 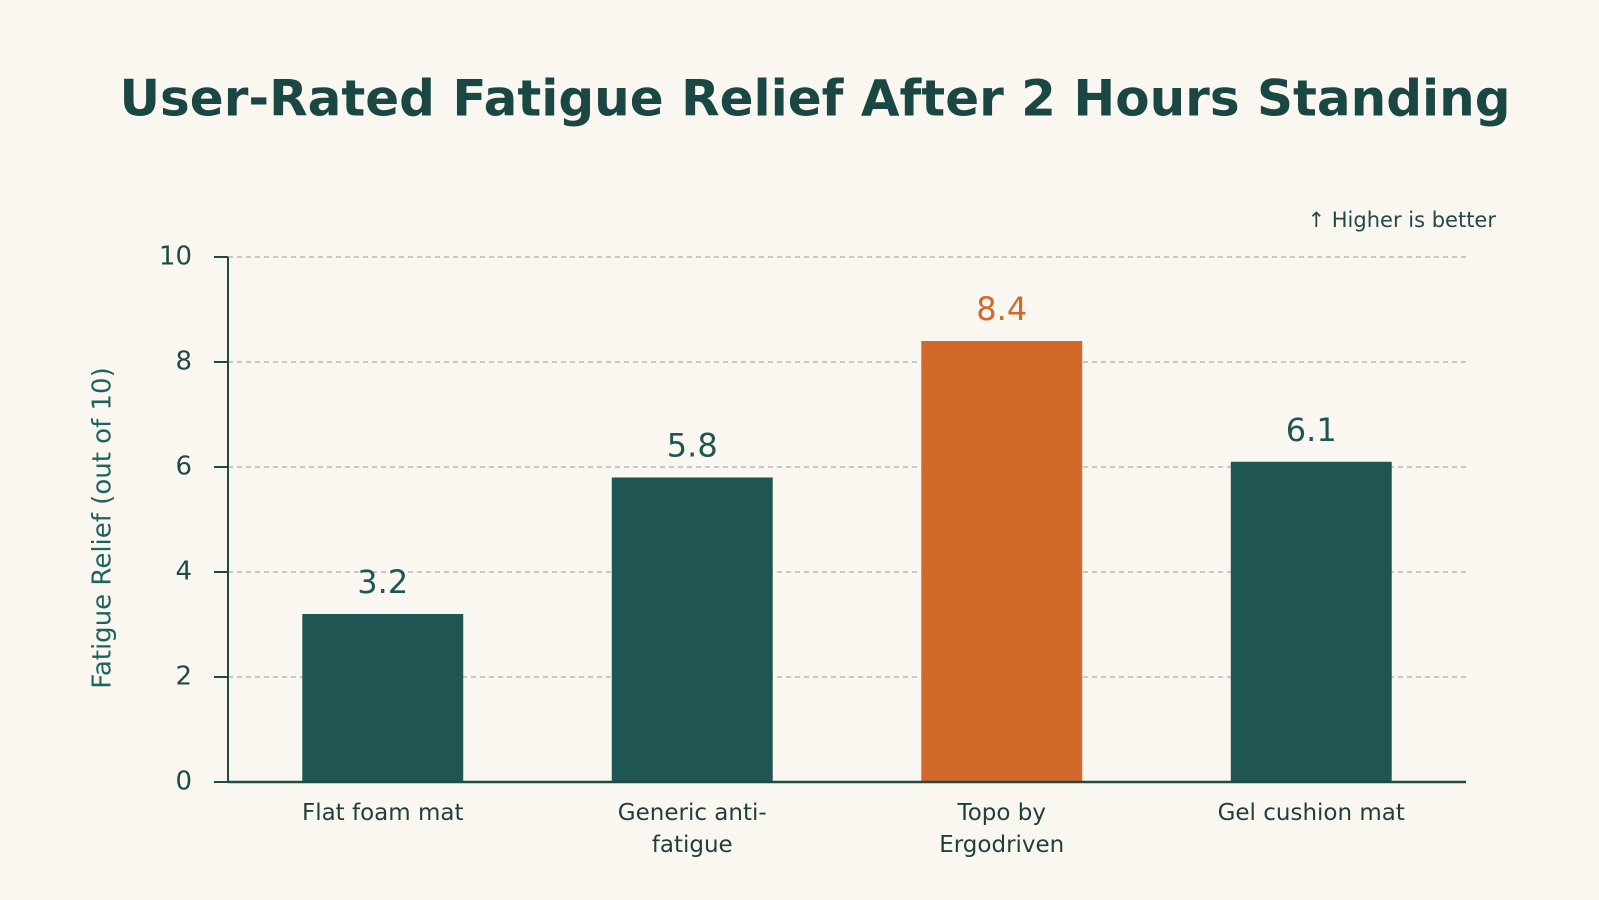 What do you see at coordinates (382, 813) in the screenshot?
I see `x-tick-label: Flat foam mat` at bounding box center [382, 813].